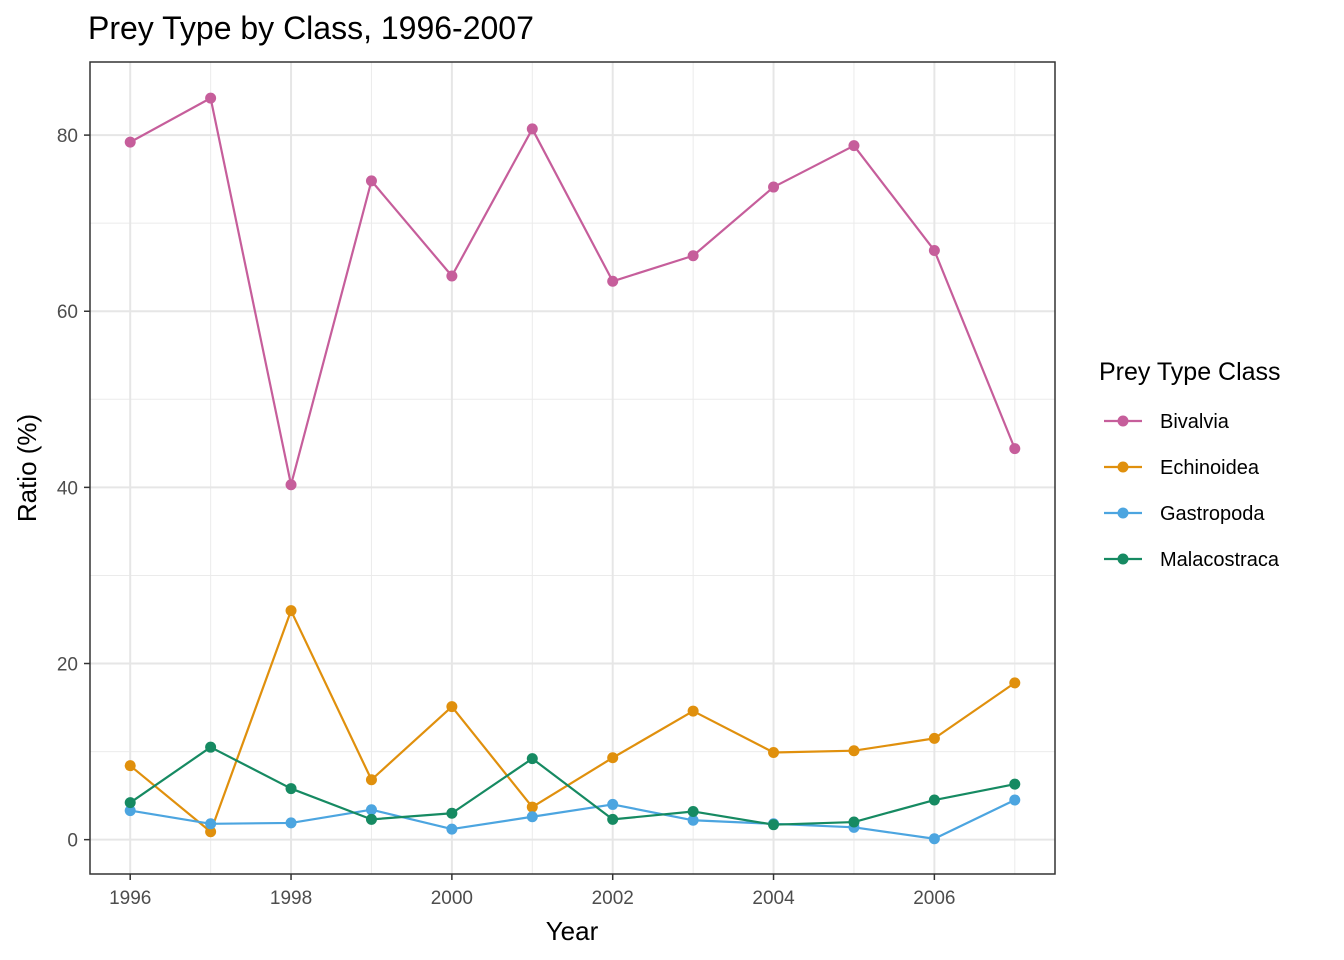 This screenshot has width=1344, height=960. Describe the element at coordinates (291, 898) in the screenshot. I see `x-tick-label: 1998` at that location.